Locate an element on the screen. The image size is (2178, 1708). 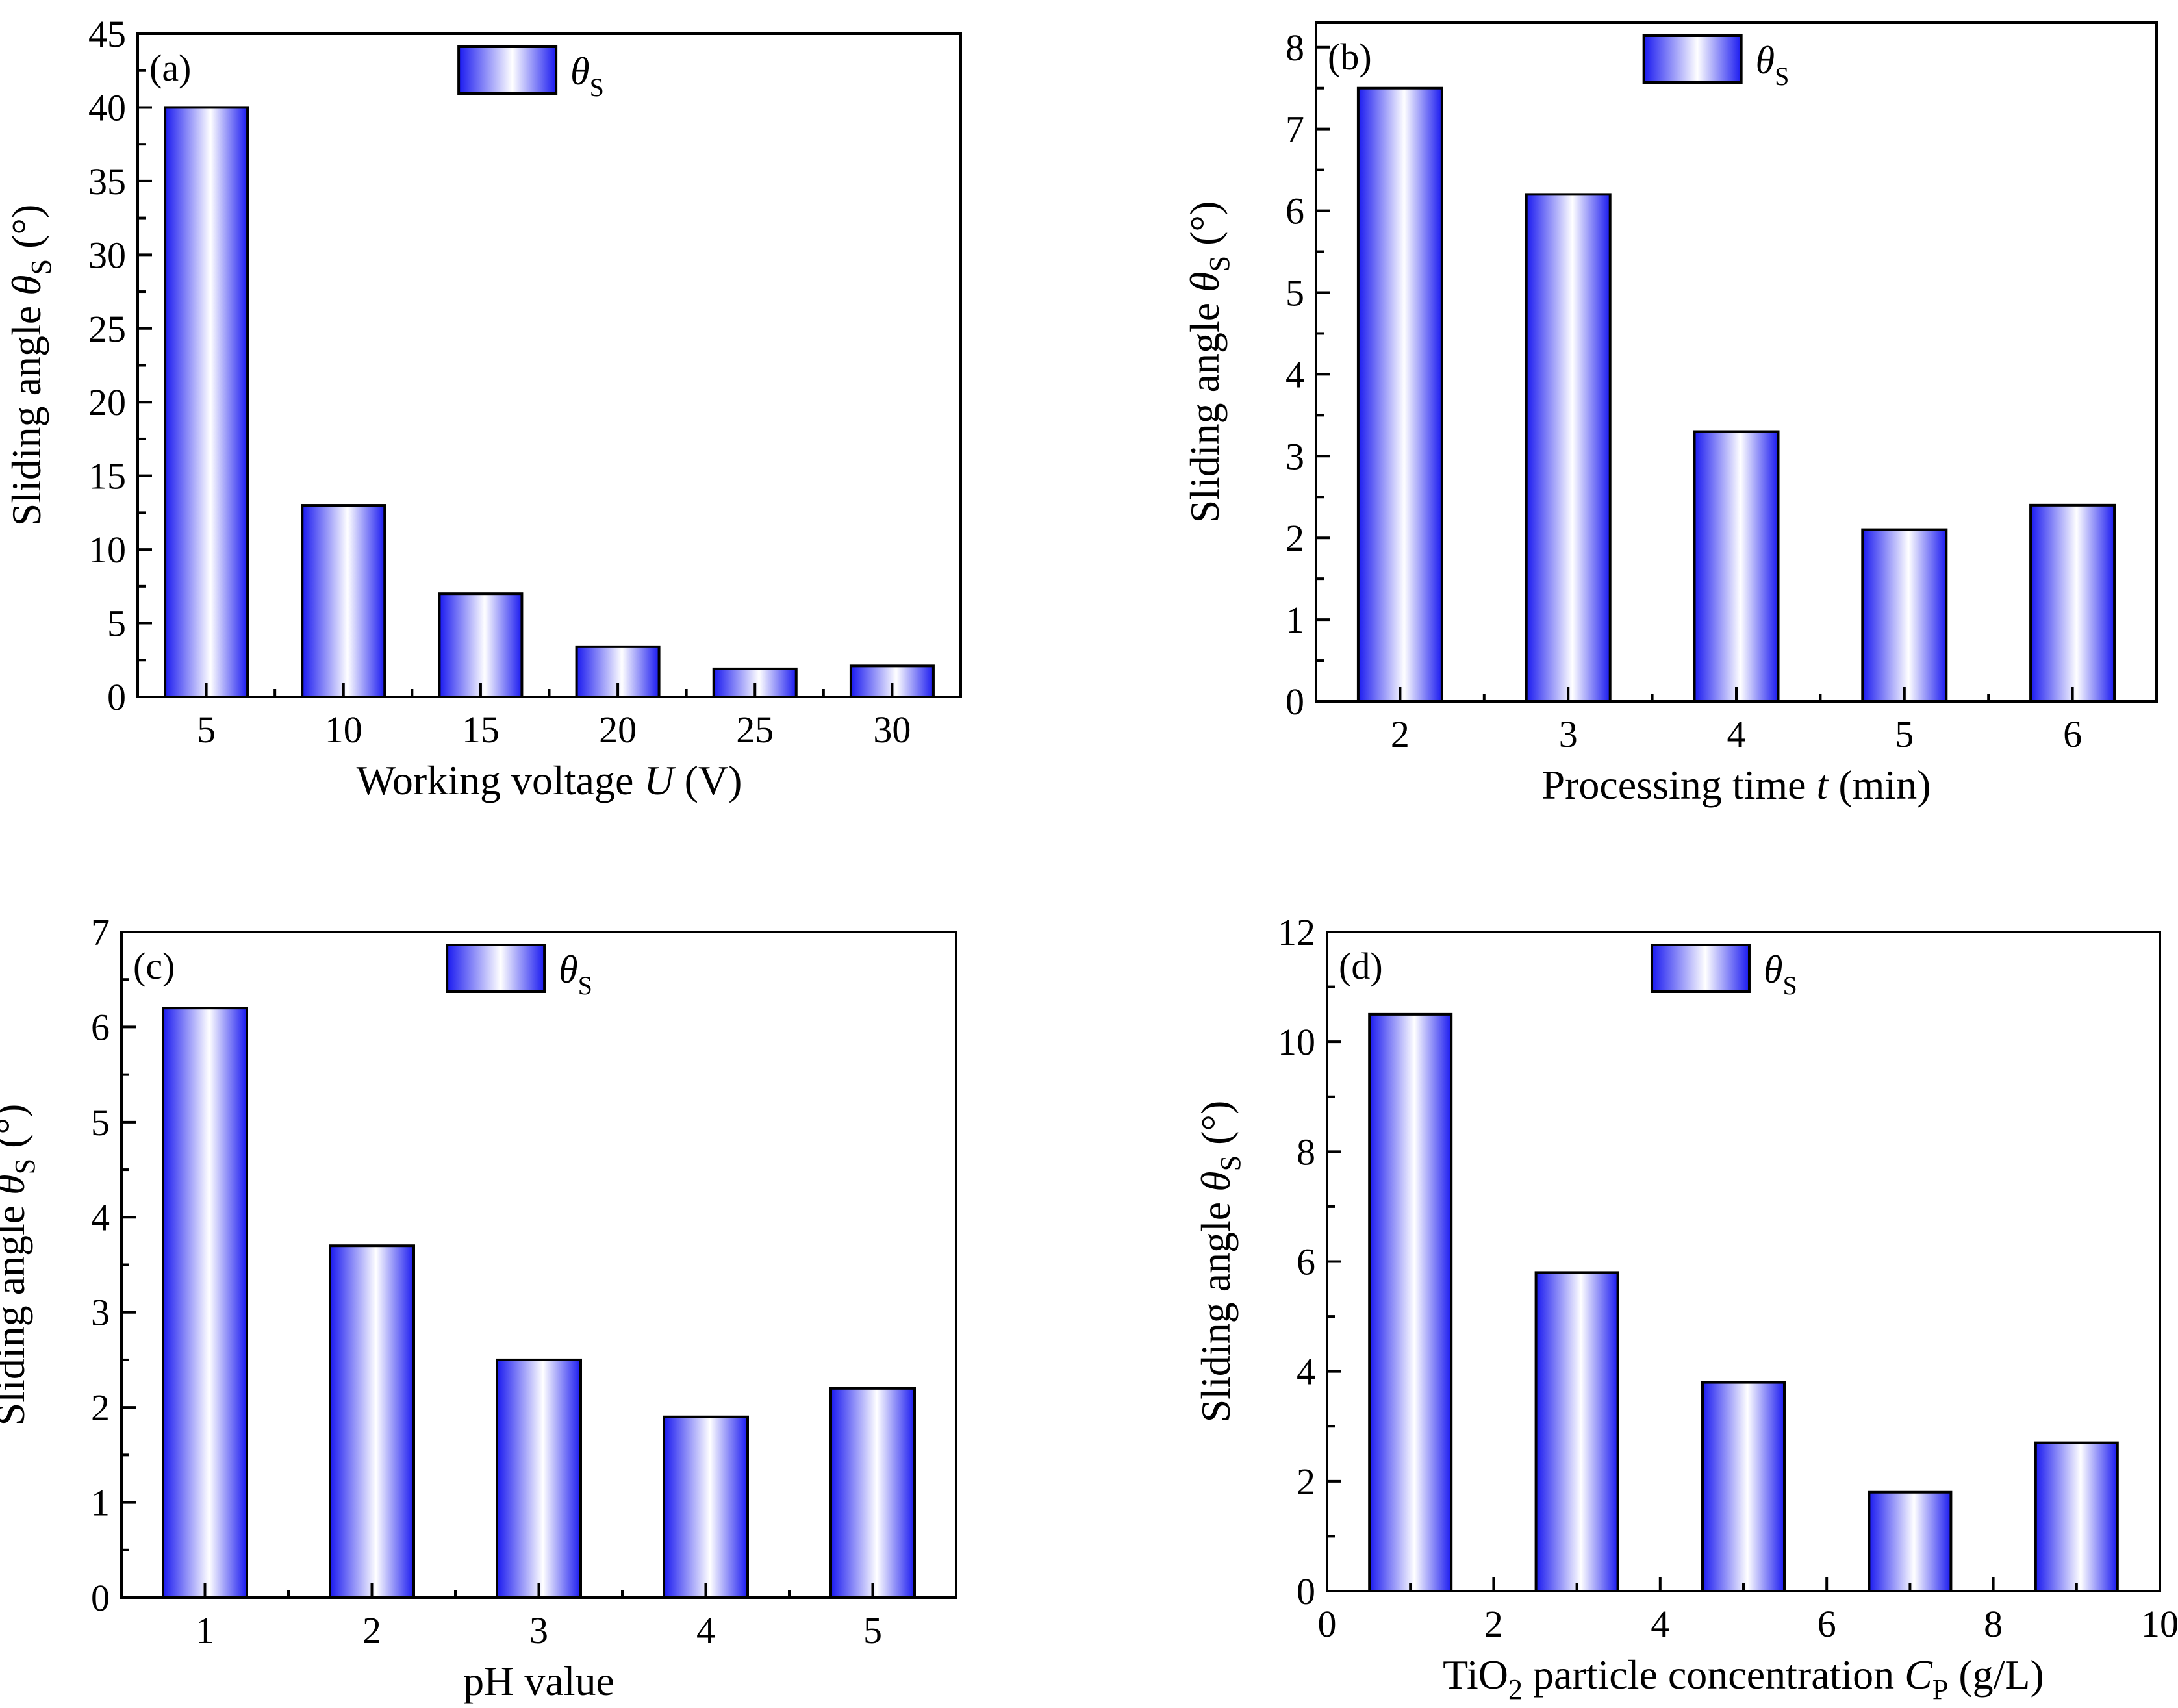
x-axis-label: Working voltage U (V) is located at coordinates (549, 780).